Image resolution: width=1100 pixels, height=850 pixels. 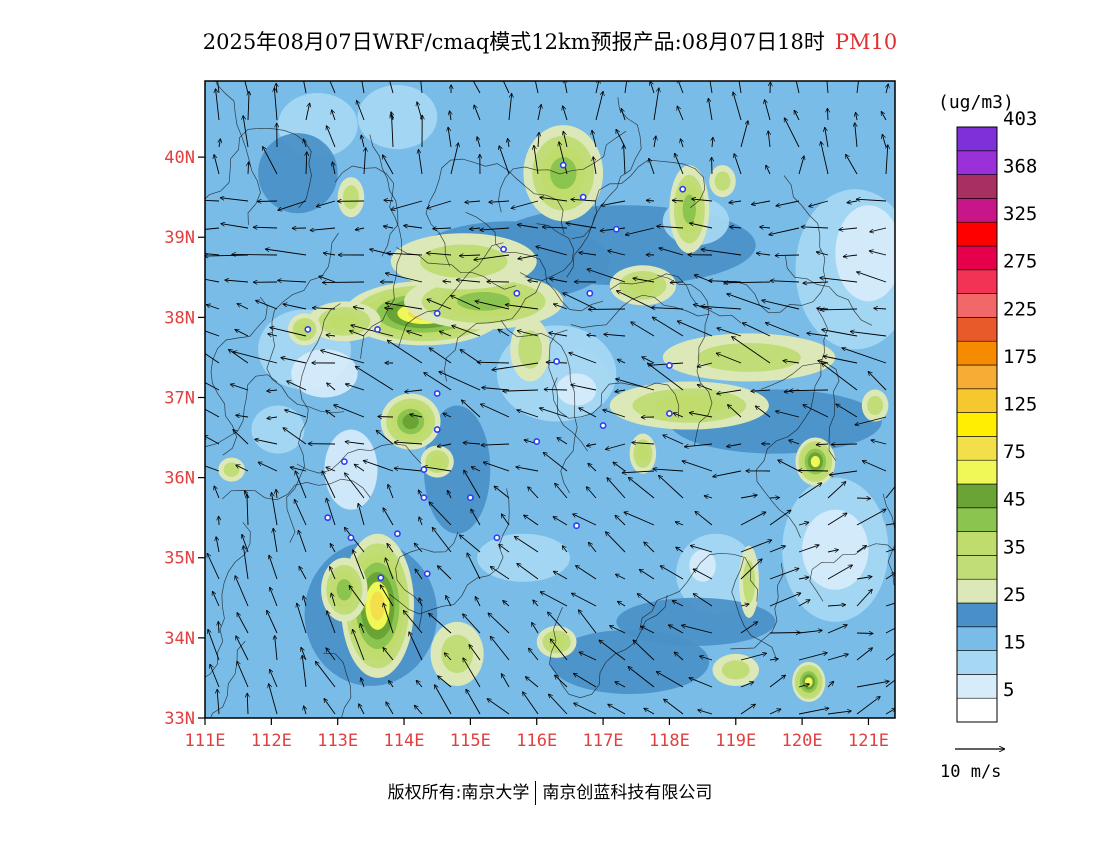 What do you see at coordinates (1014, 643) in the screenshot?
I see `colorbar-label: 15` at bounding box center [1014, 643].